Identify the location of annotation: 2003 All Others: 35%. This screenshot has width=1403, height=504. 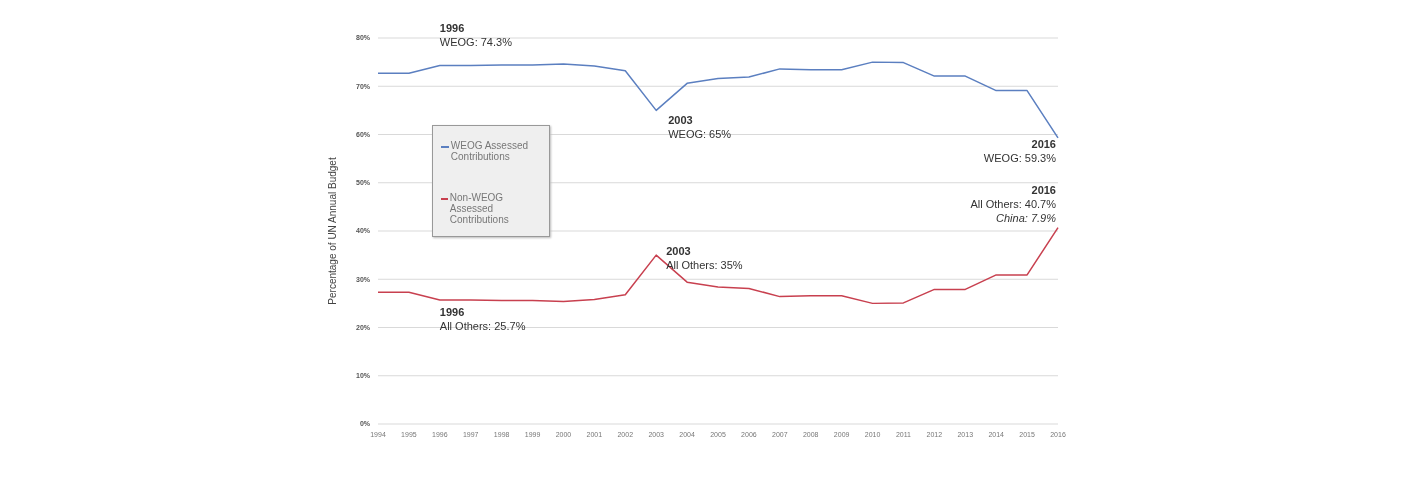
(704, 258).